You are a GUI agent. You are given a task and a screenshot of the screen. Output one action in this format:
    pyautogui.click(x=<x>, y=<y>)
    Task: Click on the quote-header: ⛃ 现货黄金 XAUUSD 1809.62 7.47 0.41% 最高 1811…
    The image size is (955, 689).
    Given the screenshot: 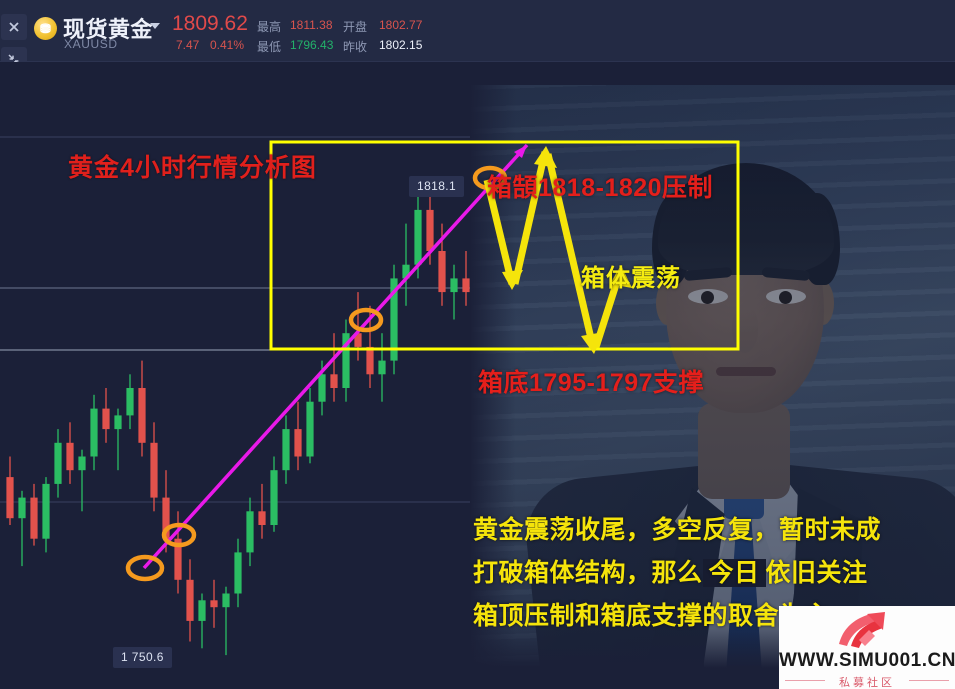 What is the action you would take?
    pyautogui.click(x=477, y=36)
    